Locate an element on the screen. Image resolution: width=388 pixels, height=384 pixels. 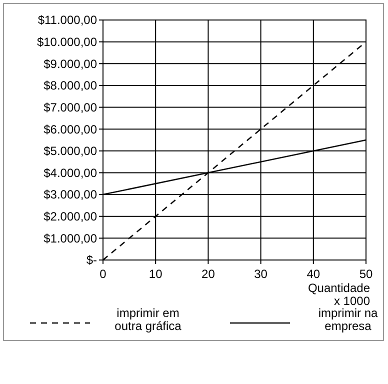
x-tick-label: 20 is located at coordinates (209, 274).